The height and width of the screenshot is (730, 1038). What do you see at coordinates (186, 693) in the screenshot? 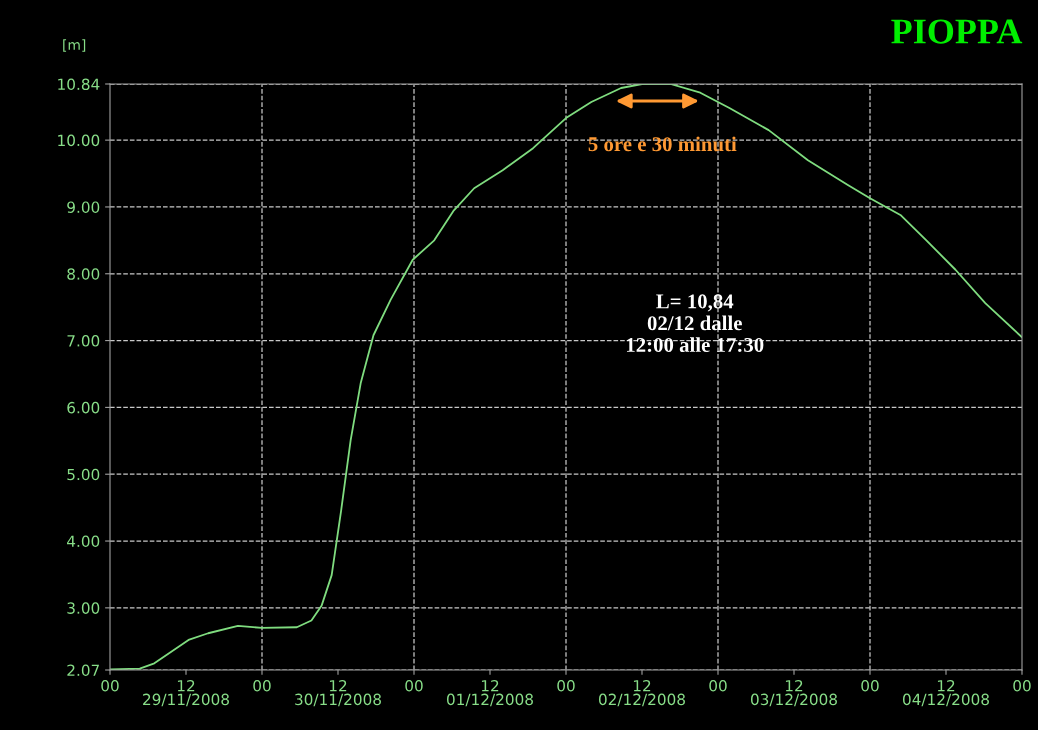
I see `x-tick-label: 12 29/11/2008` at bounding box center [186, 693].